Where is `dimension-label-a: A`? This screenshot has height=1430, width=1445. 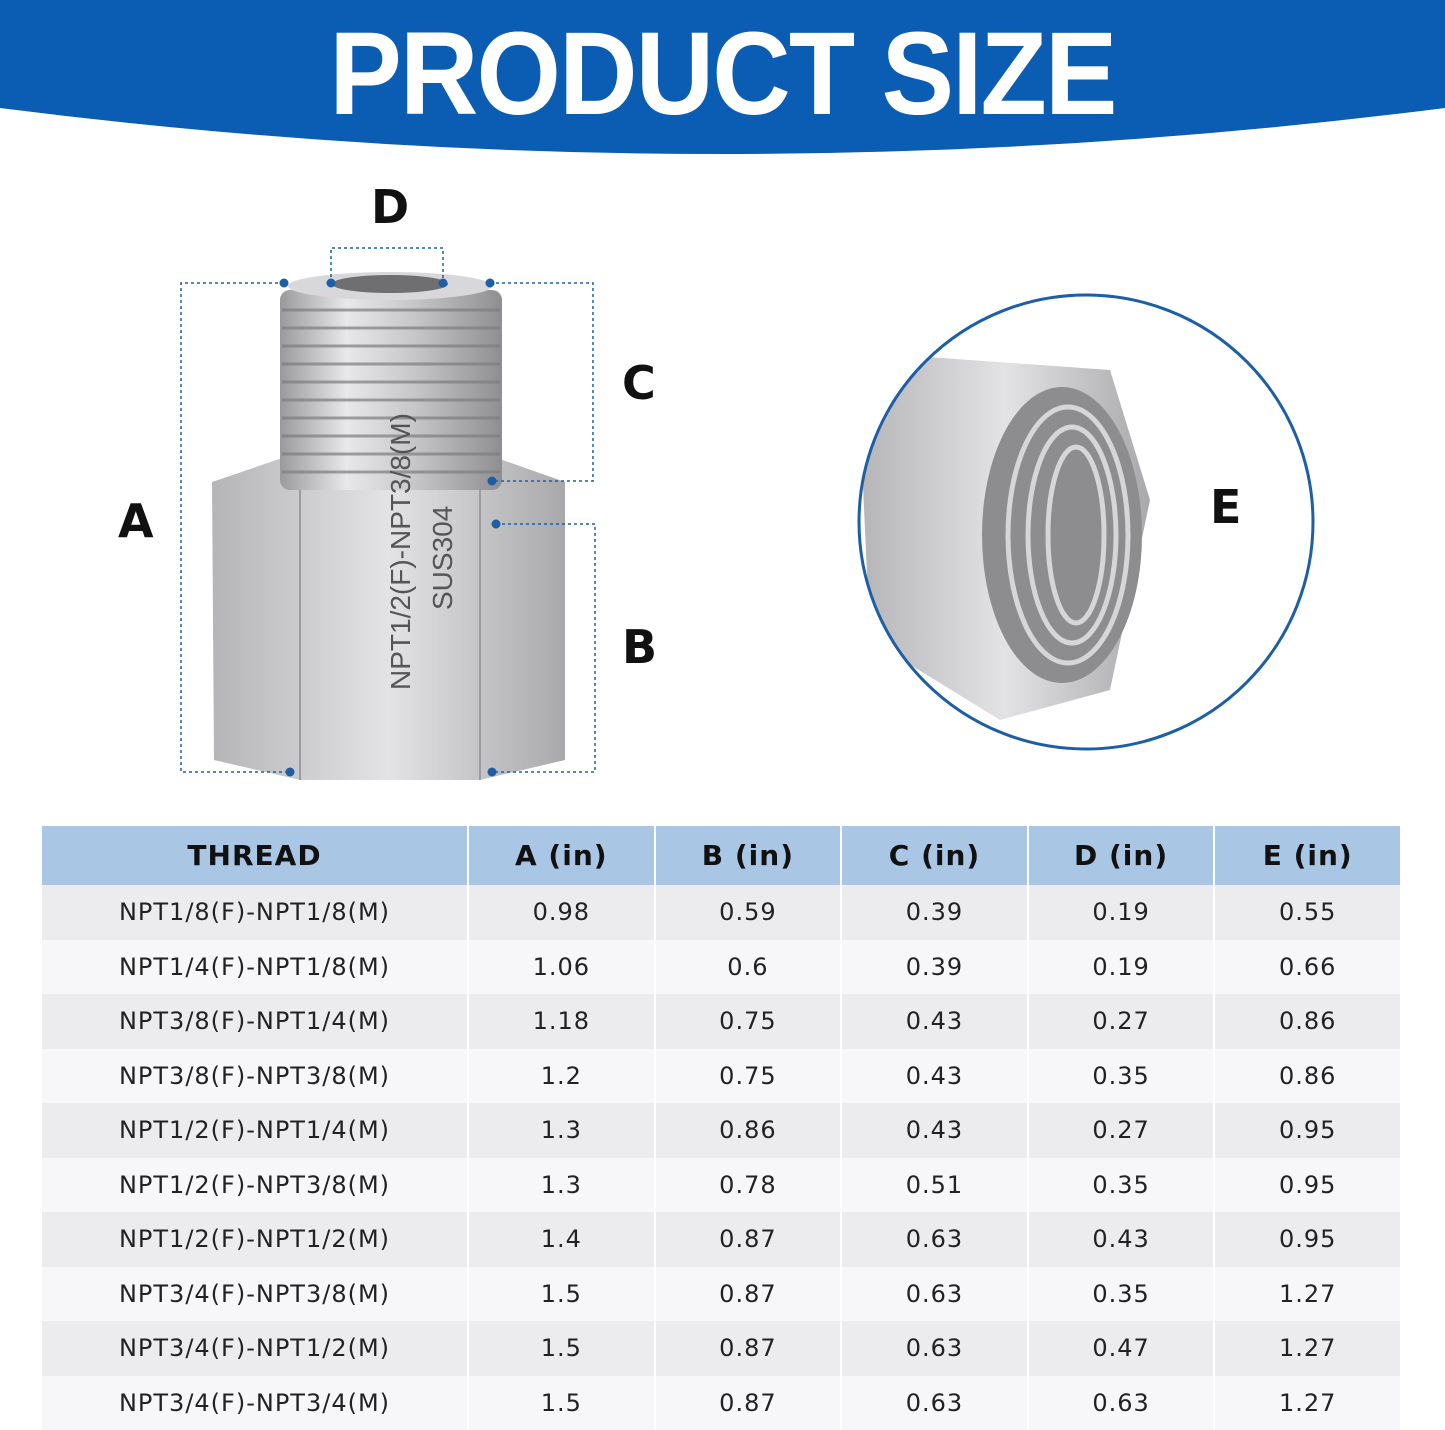
dimension-label-a: A is located at coordinates (136, 521).